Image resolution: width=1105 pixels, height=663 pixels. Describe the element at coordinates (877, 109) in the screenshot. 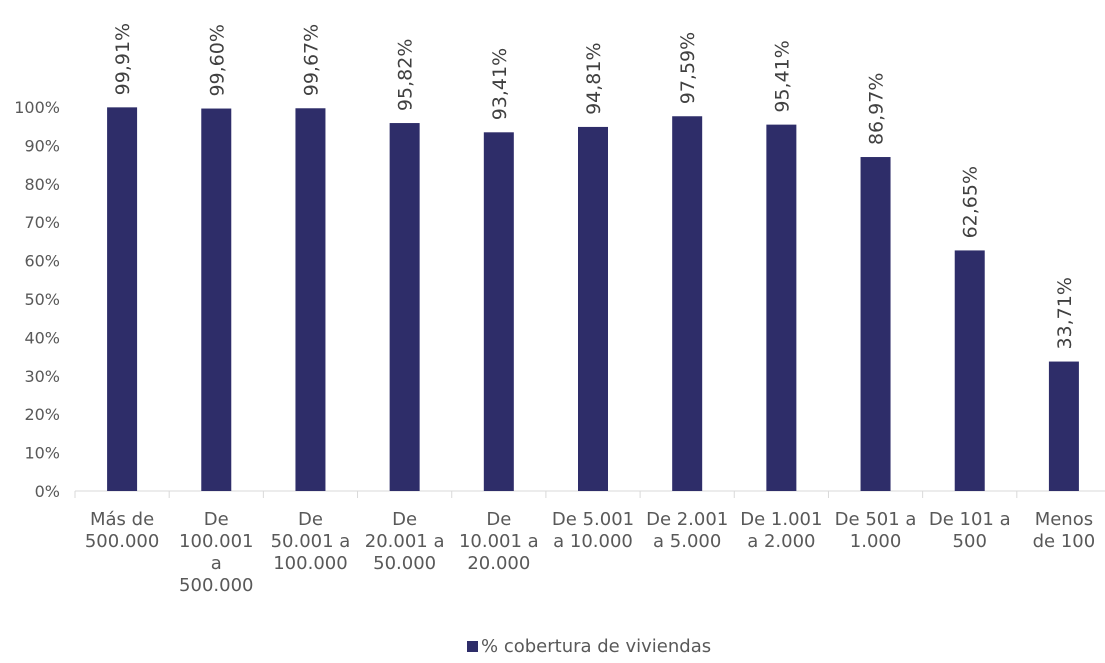

I see `data-label: 86,97%` at that location.